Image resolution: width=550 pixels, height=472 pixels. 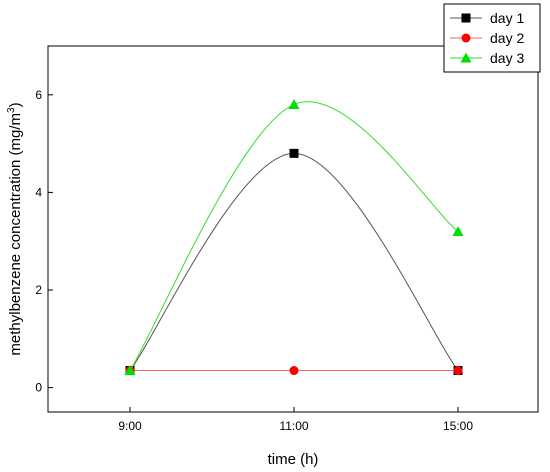 I want to click on y-axis-label-superscript: 3, so click(x=11, y=110).